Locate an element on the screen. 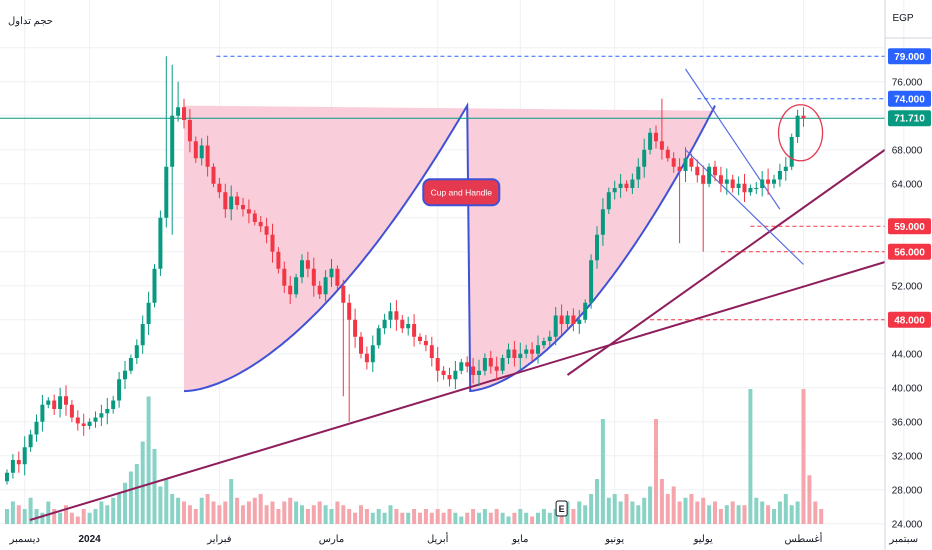 The image size is (932, 550). x-axis-label: مايو is located at coordinates (519, 539).